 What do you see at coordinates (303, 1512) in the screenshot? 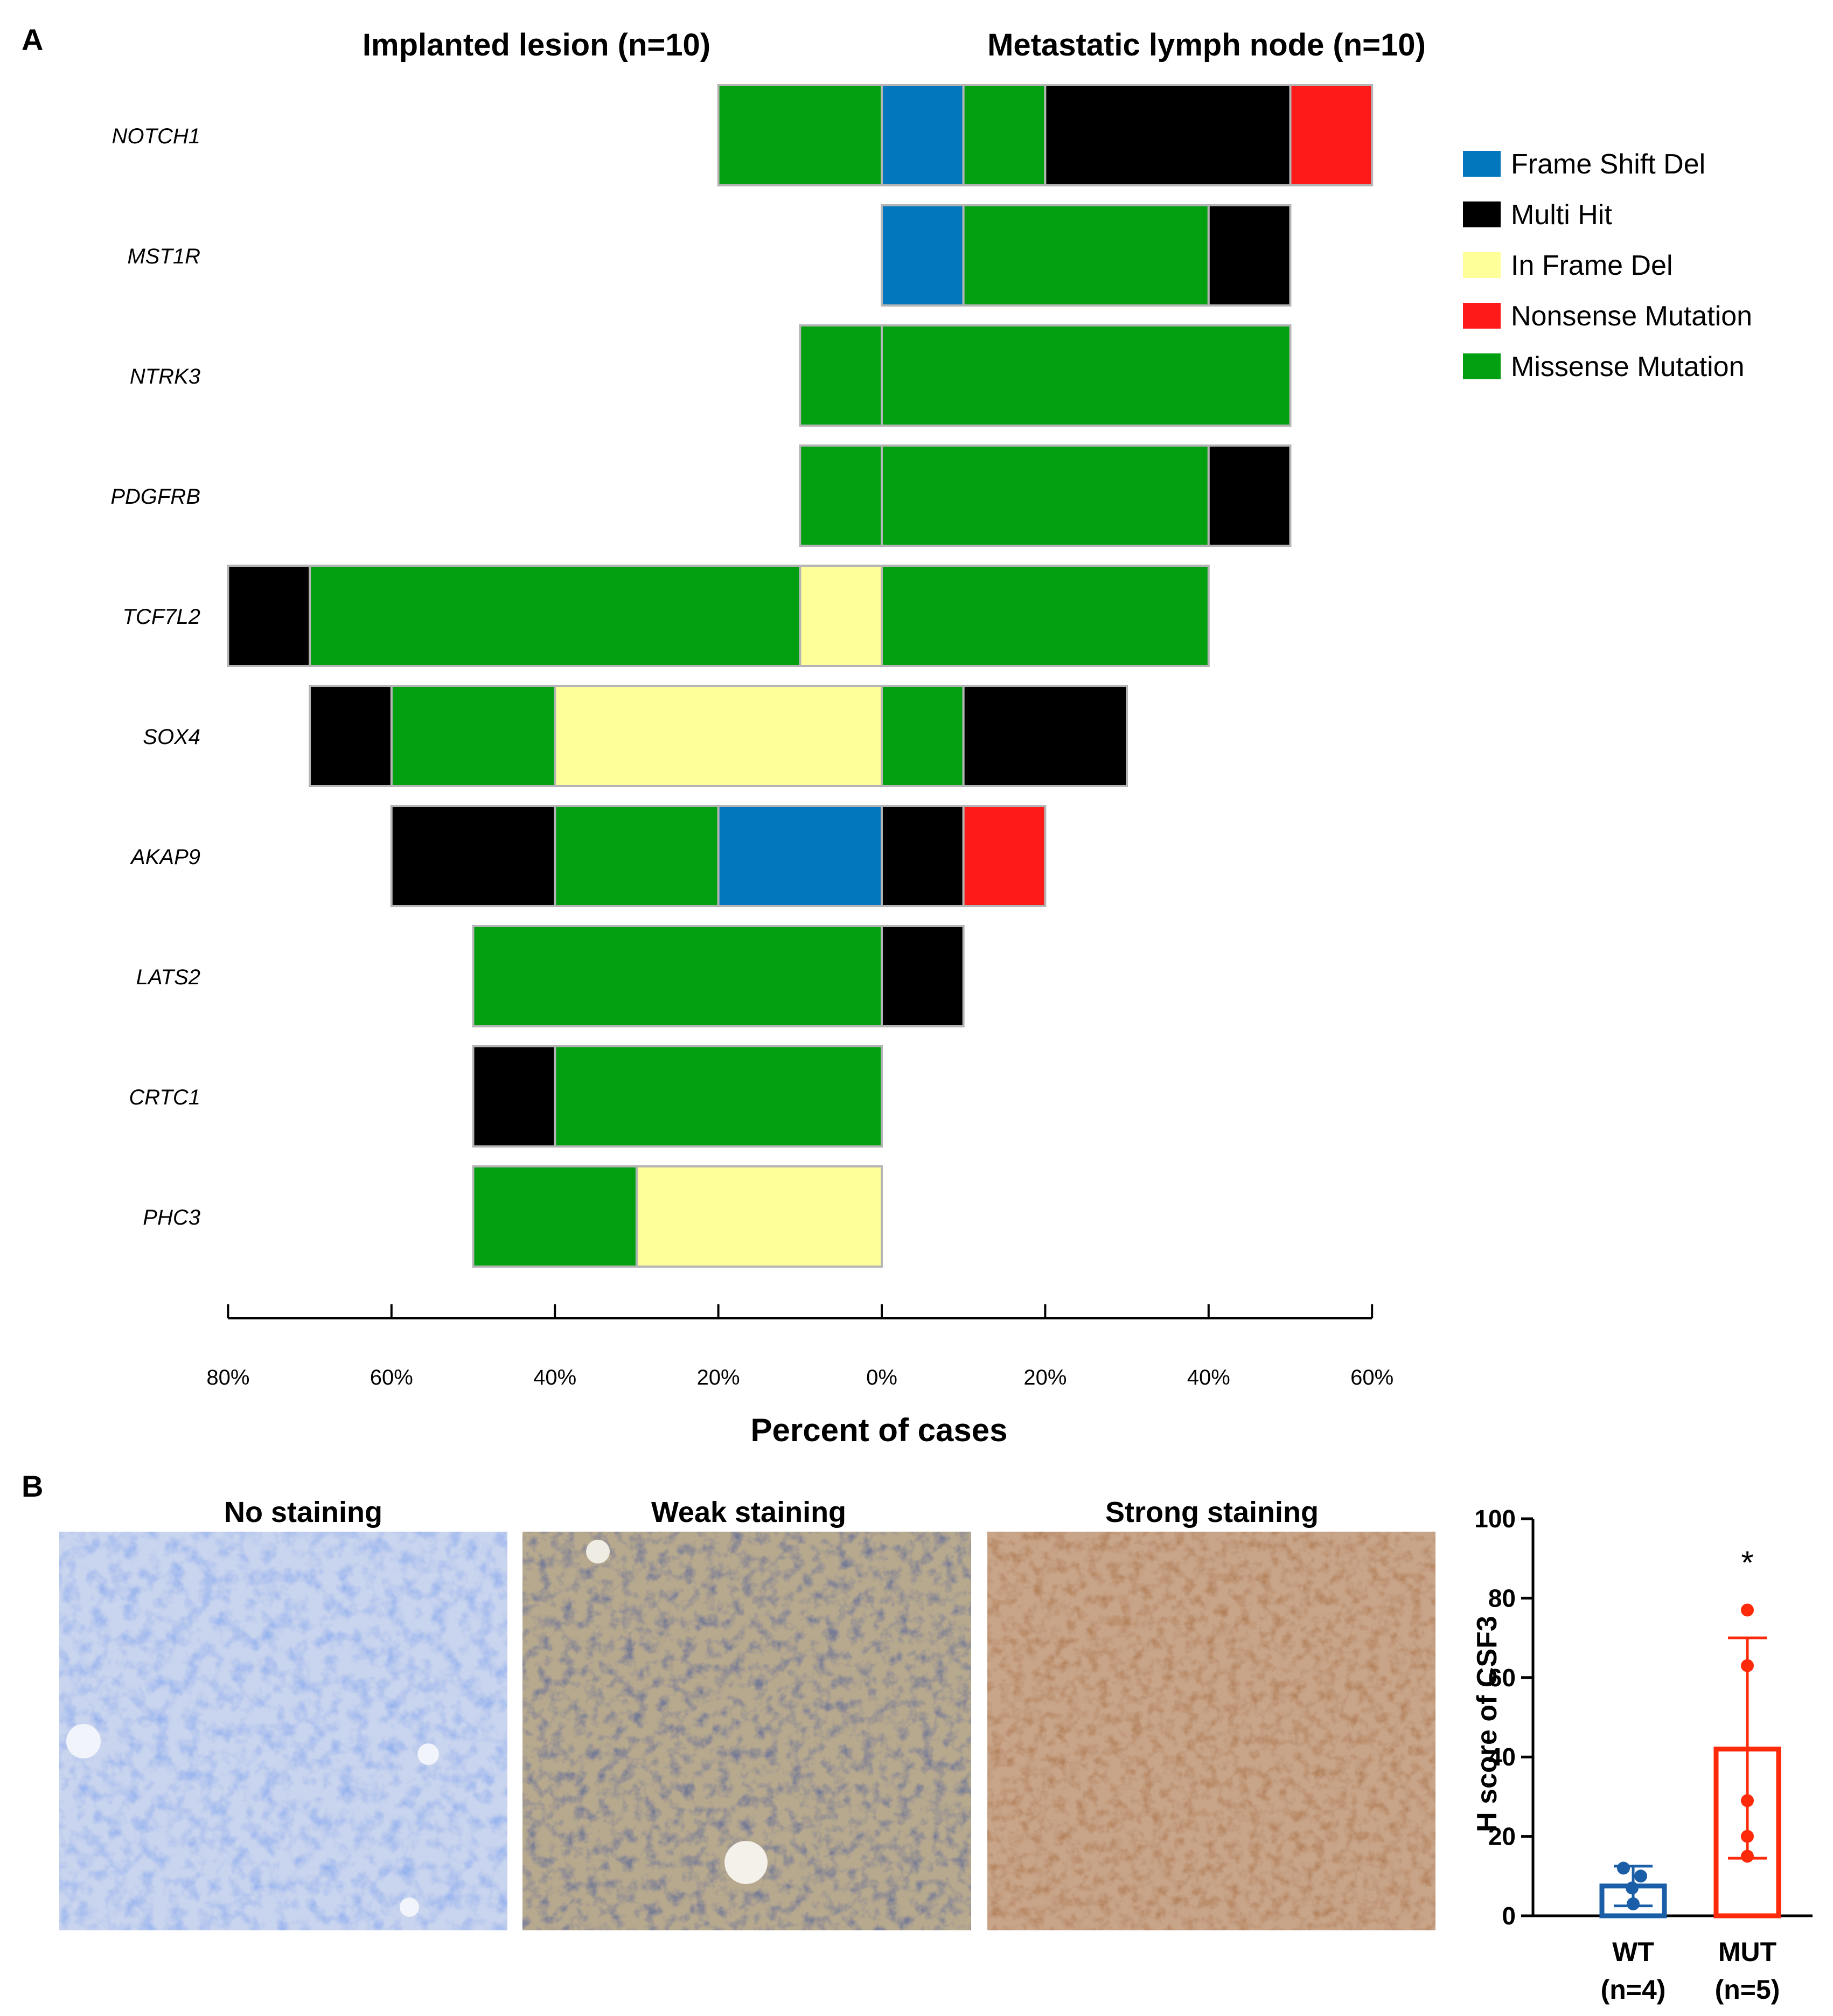
I see `image-title-no-staining: No staining` at bounding box center [303, 1512].